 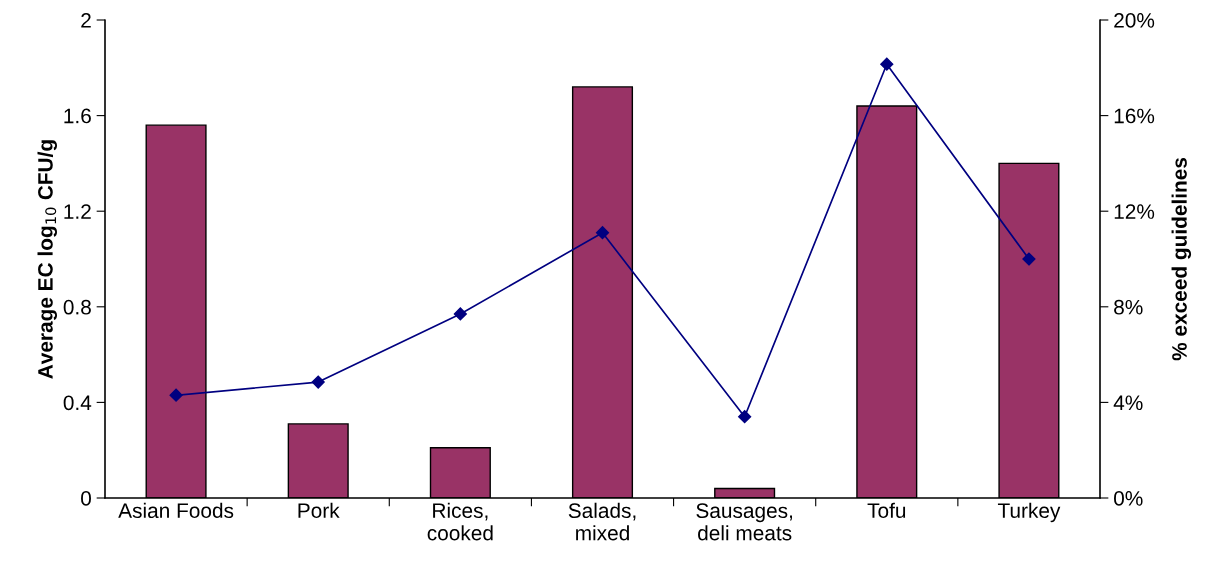 I want to click on x-tick-label: Sausages, deli meats, so click(x=744, y=522).